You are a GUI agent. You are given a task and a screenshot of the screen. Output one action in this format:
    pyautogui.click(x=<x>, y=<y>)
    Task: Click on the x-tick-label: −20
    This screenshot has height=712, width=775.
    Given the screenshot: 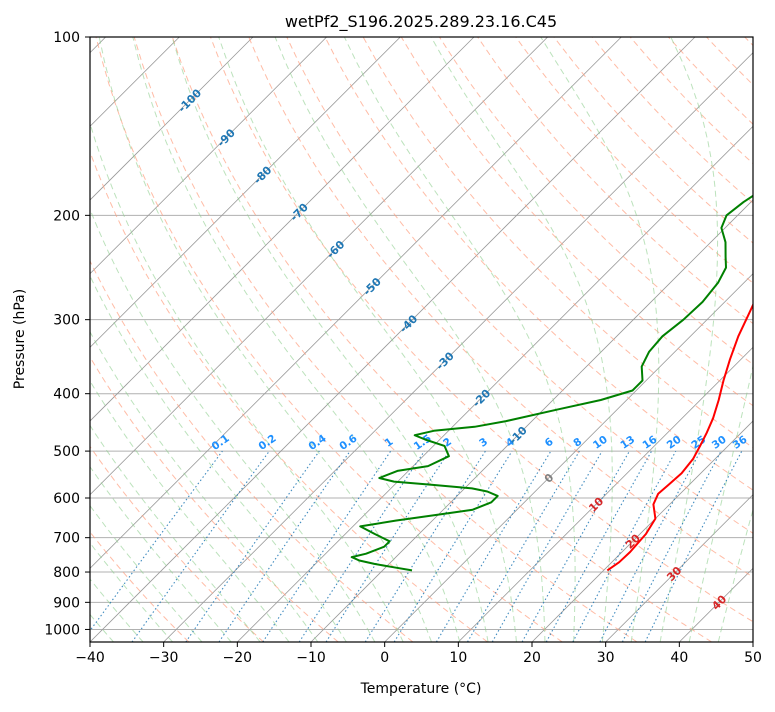 What is the action you would take?
    pyautogui.click(x=238, y=658)
    